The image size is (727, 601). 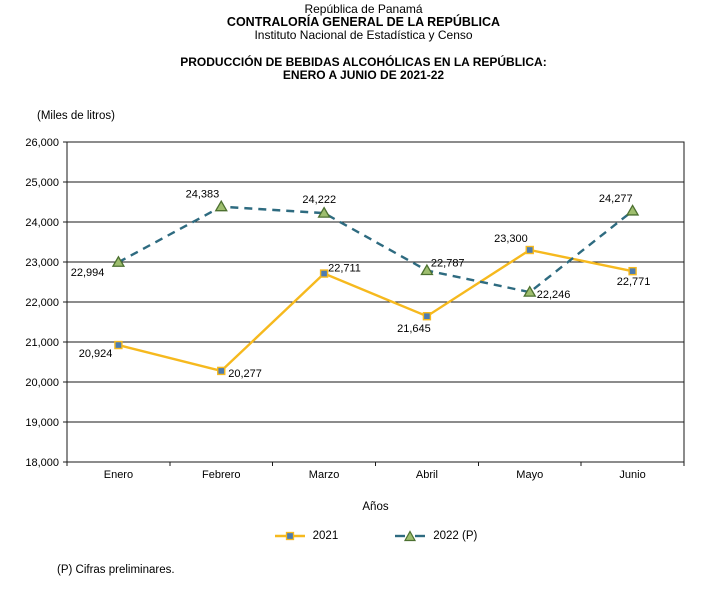 I want to click on legend-label-2021: 2021, so click(x=325, y=536).